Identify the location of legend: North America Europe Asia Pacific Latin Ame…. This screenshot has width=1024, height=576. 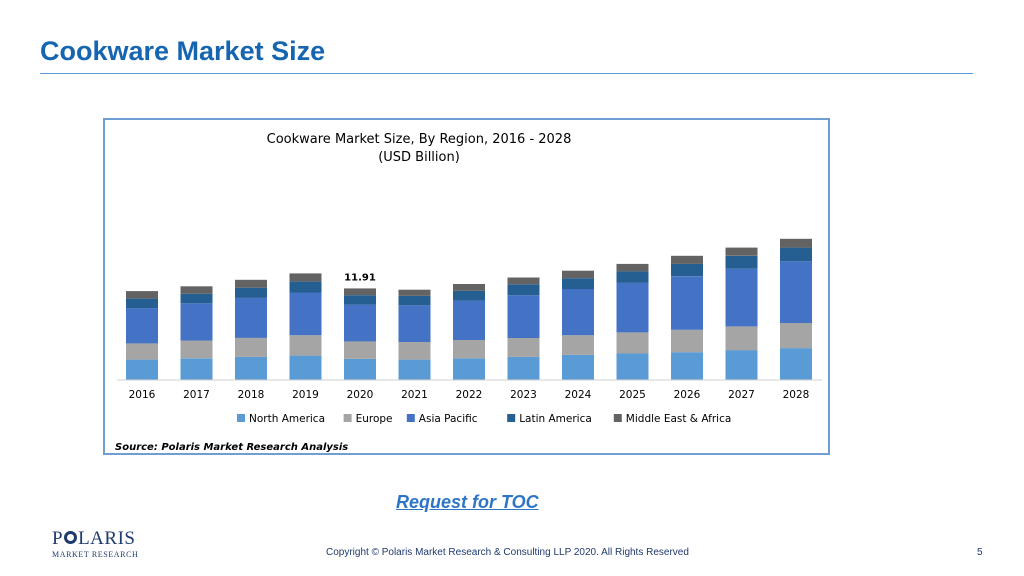
(484, 419).